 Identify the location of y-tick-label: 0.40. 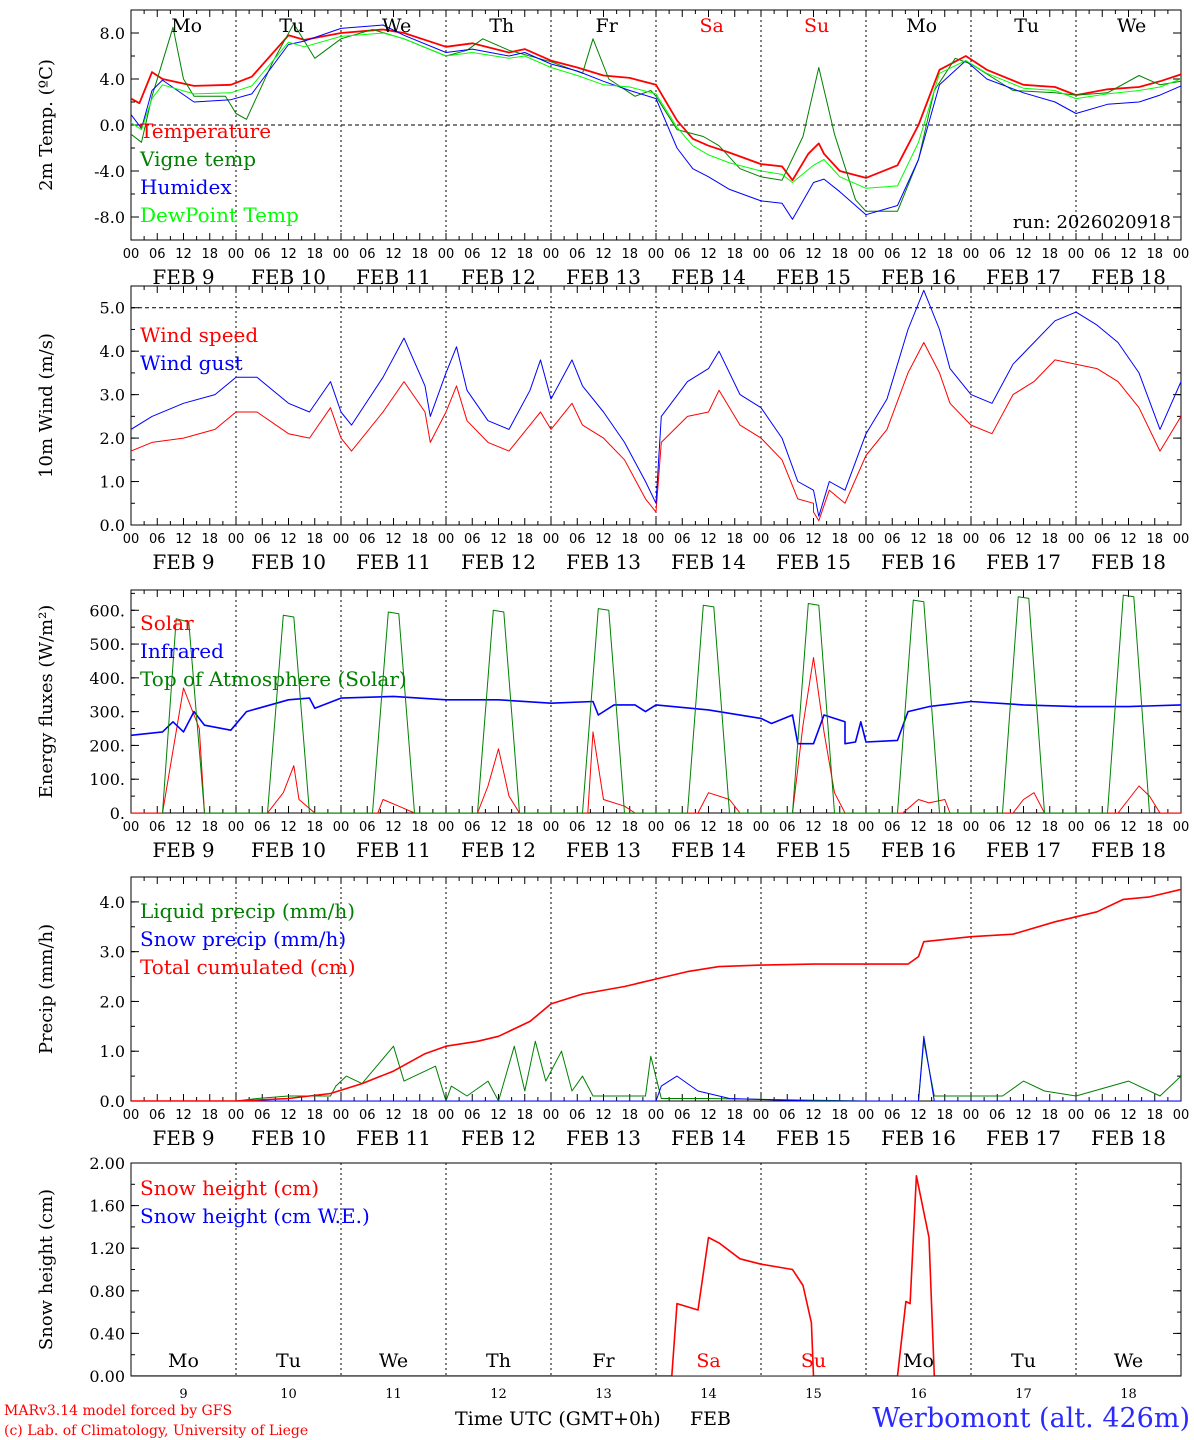
(107, 1333).